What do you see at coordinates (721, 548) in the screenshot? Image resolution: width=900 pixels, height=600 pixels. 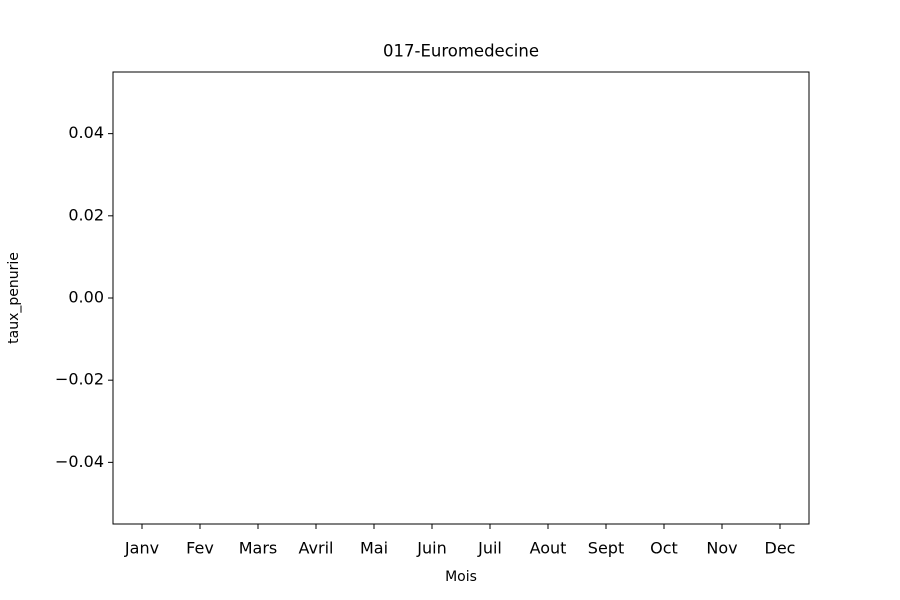 I see `x-tick-label: Nov` at bounding box center [721, 548].